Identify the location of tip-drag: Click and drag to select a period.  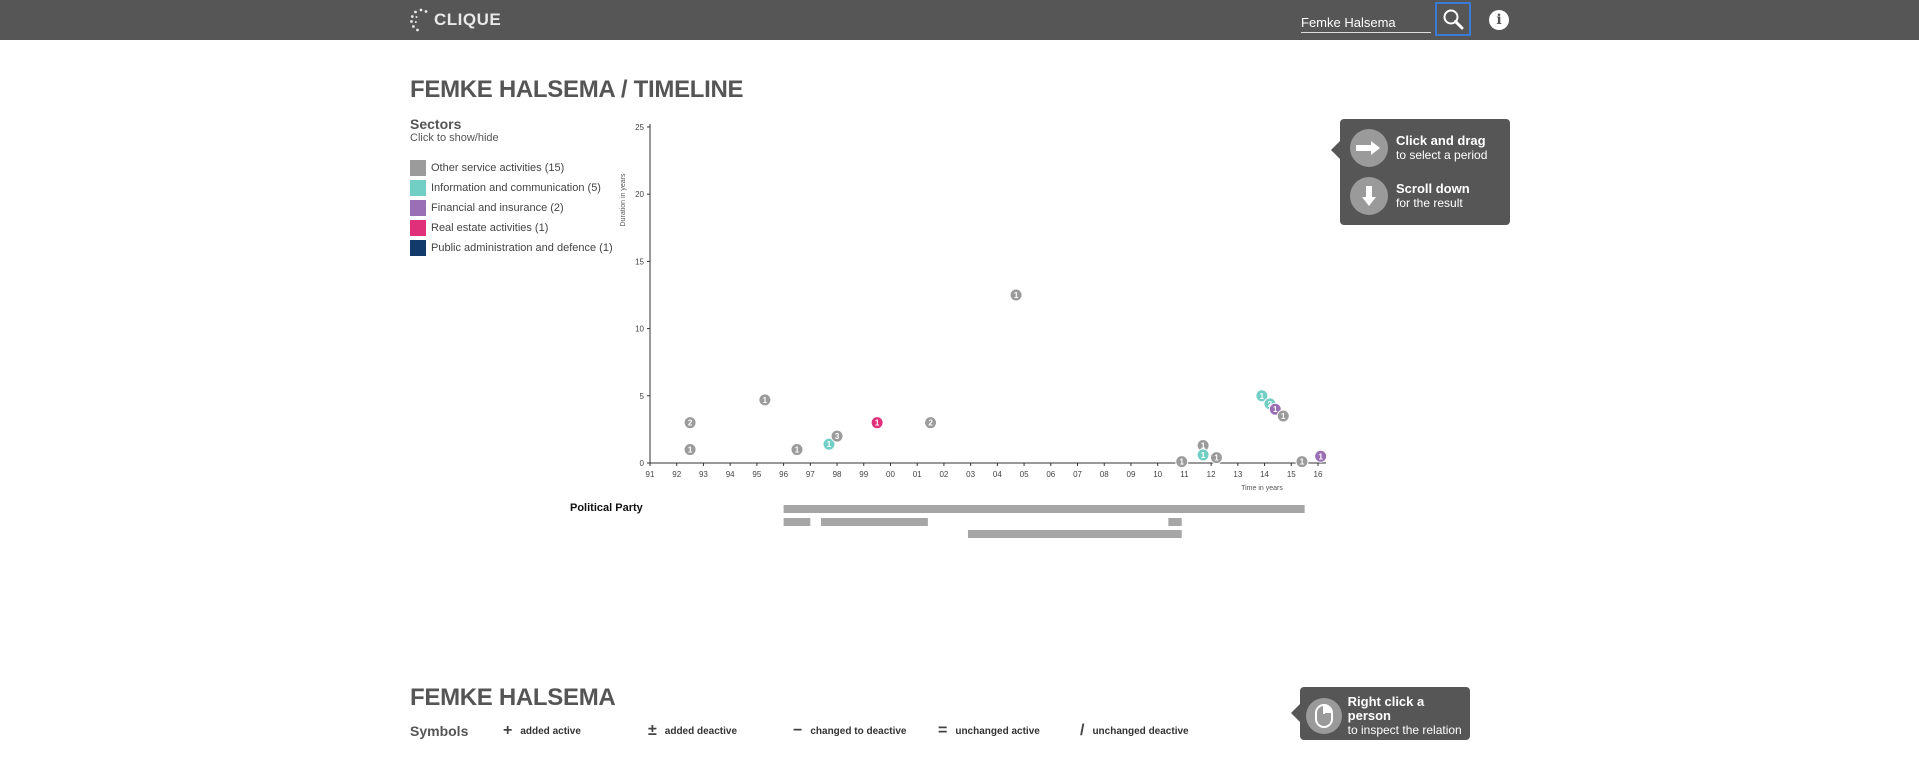
(1418, 148).